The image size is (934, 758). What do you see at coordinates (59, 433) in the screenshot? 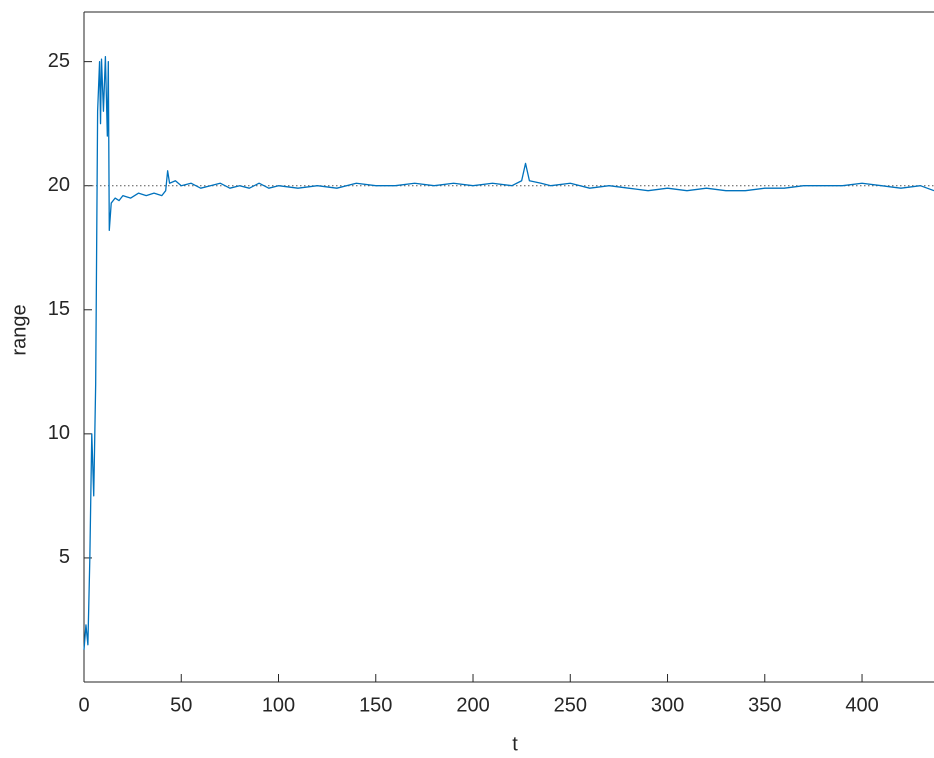
I see `y-tick-label: 10` at bounding box center [59, 433].